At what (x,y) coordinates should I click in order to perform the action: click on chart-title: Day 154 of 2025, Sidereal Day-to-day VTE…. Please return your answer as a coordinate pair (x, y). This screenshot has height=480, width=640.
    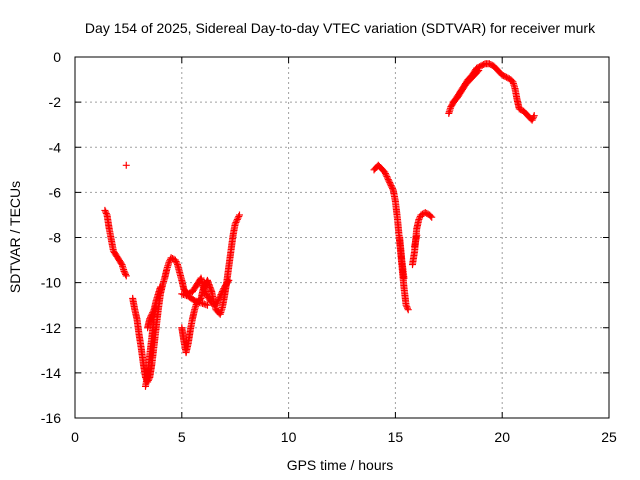
    Looking at the image, I should click on (340, 28).